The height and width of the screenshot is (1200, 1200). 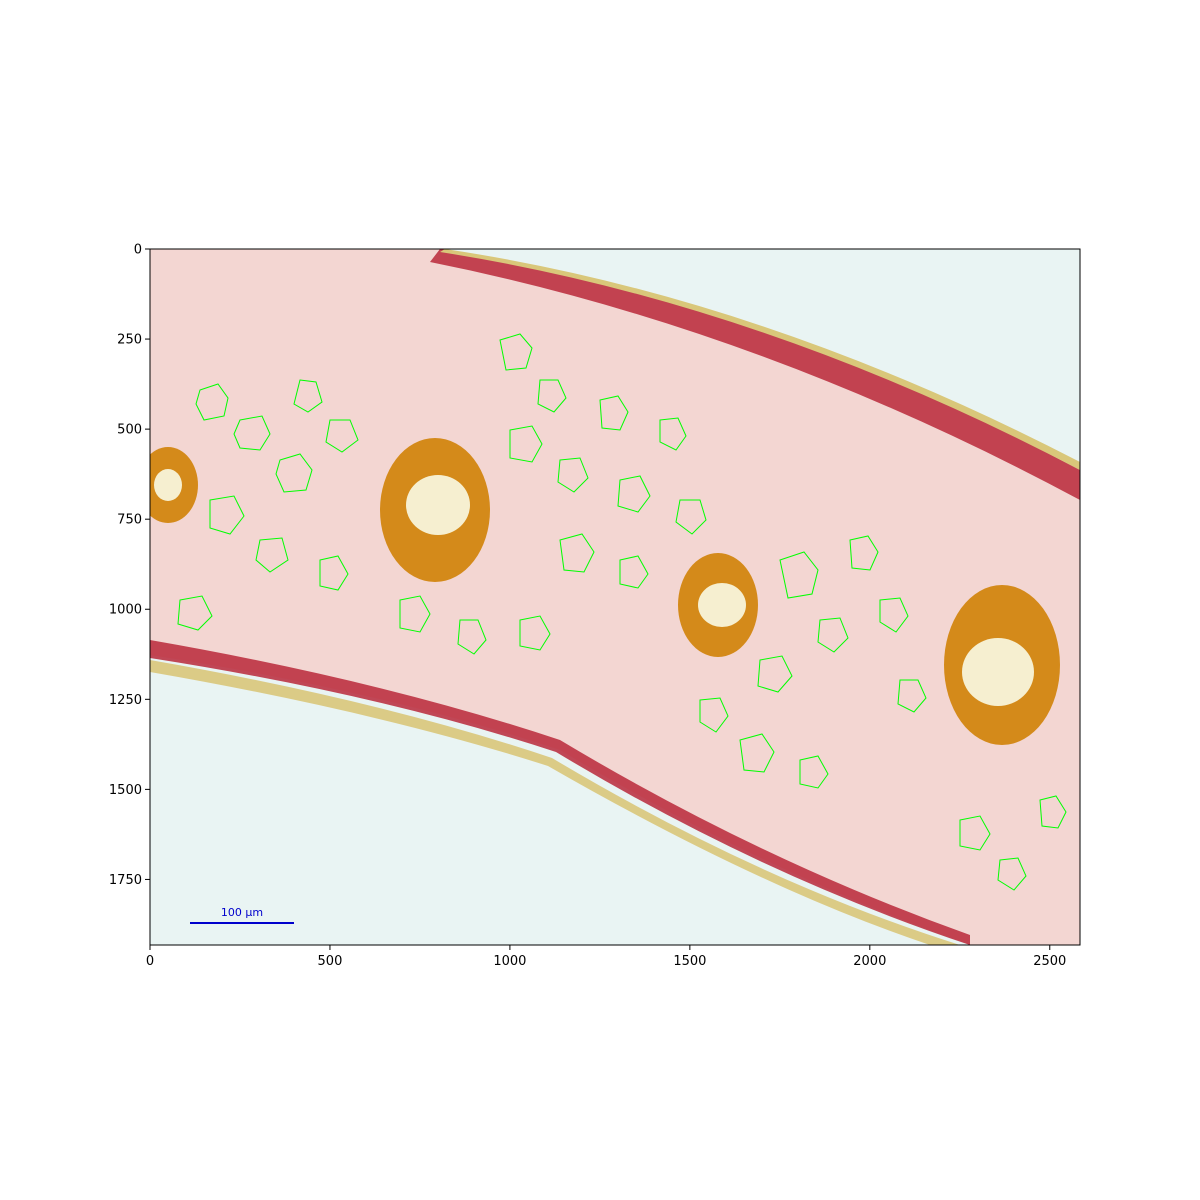 I want to click on y-tick-label: 1250, so click(x=125, y=700).